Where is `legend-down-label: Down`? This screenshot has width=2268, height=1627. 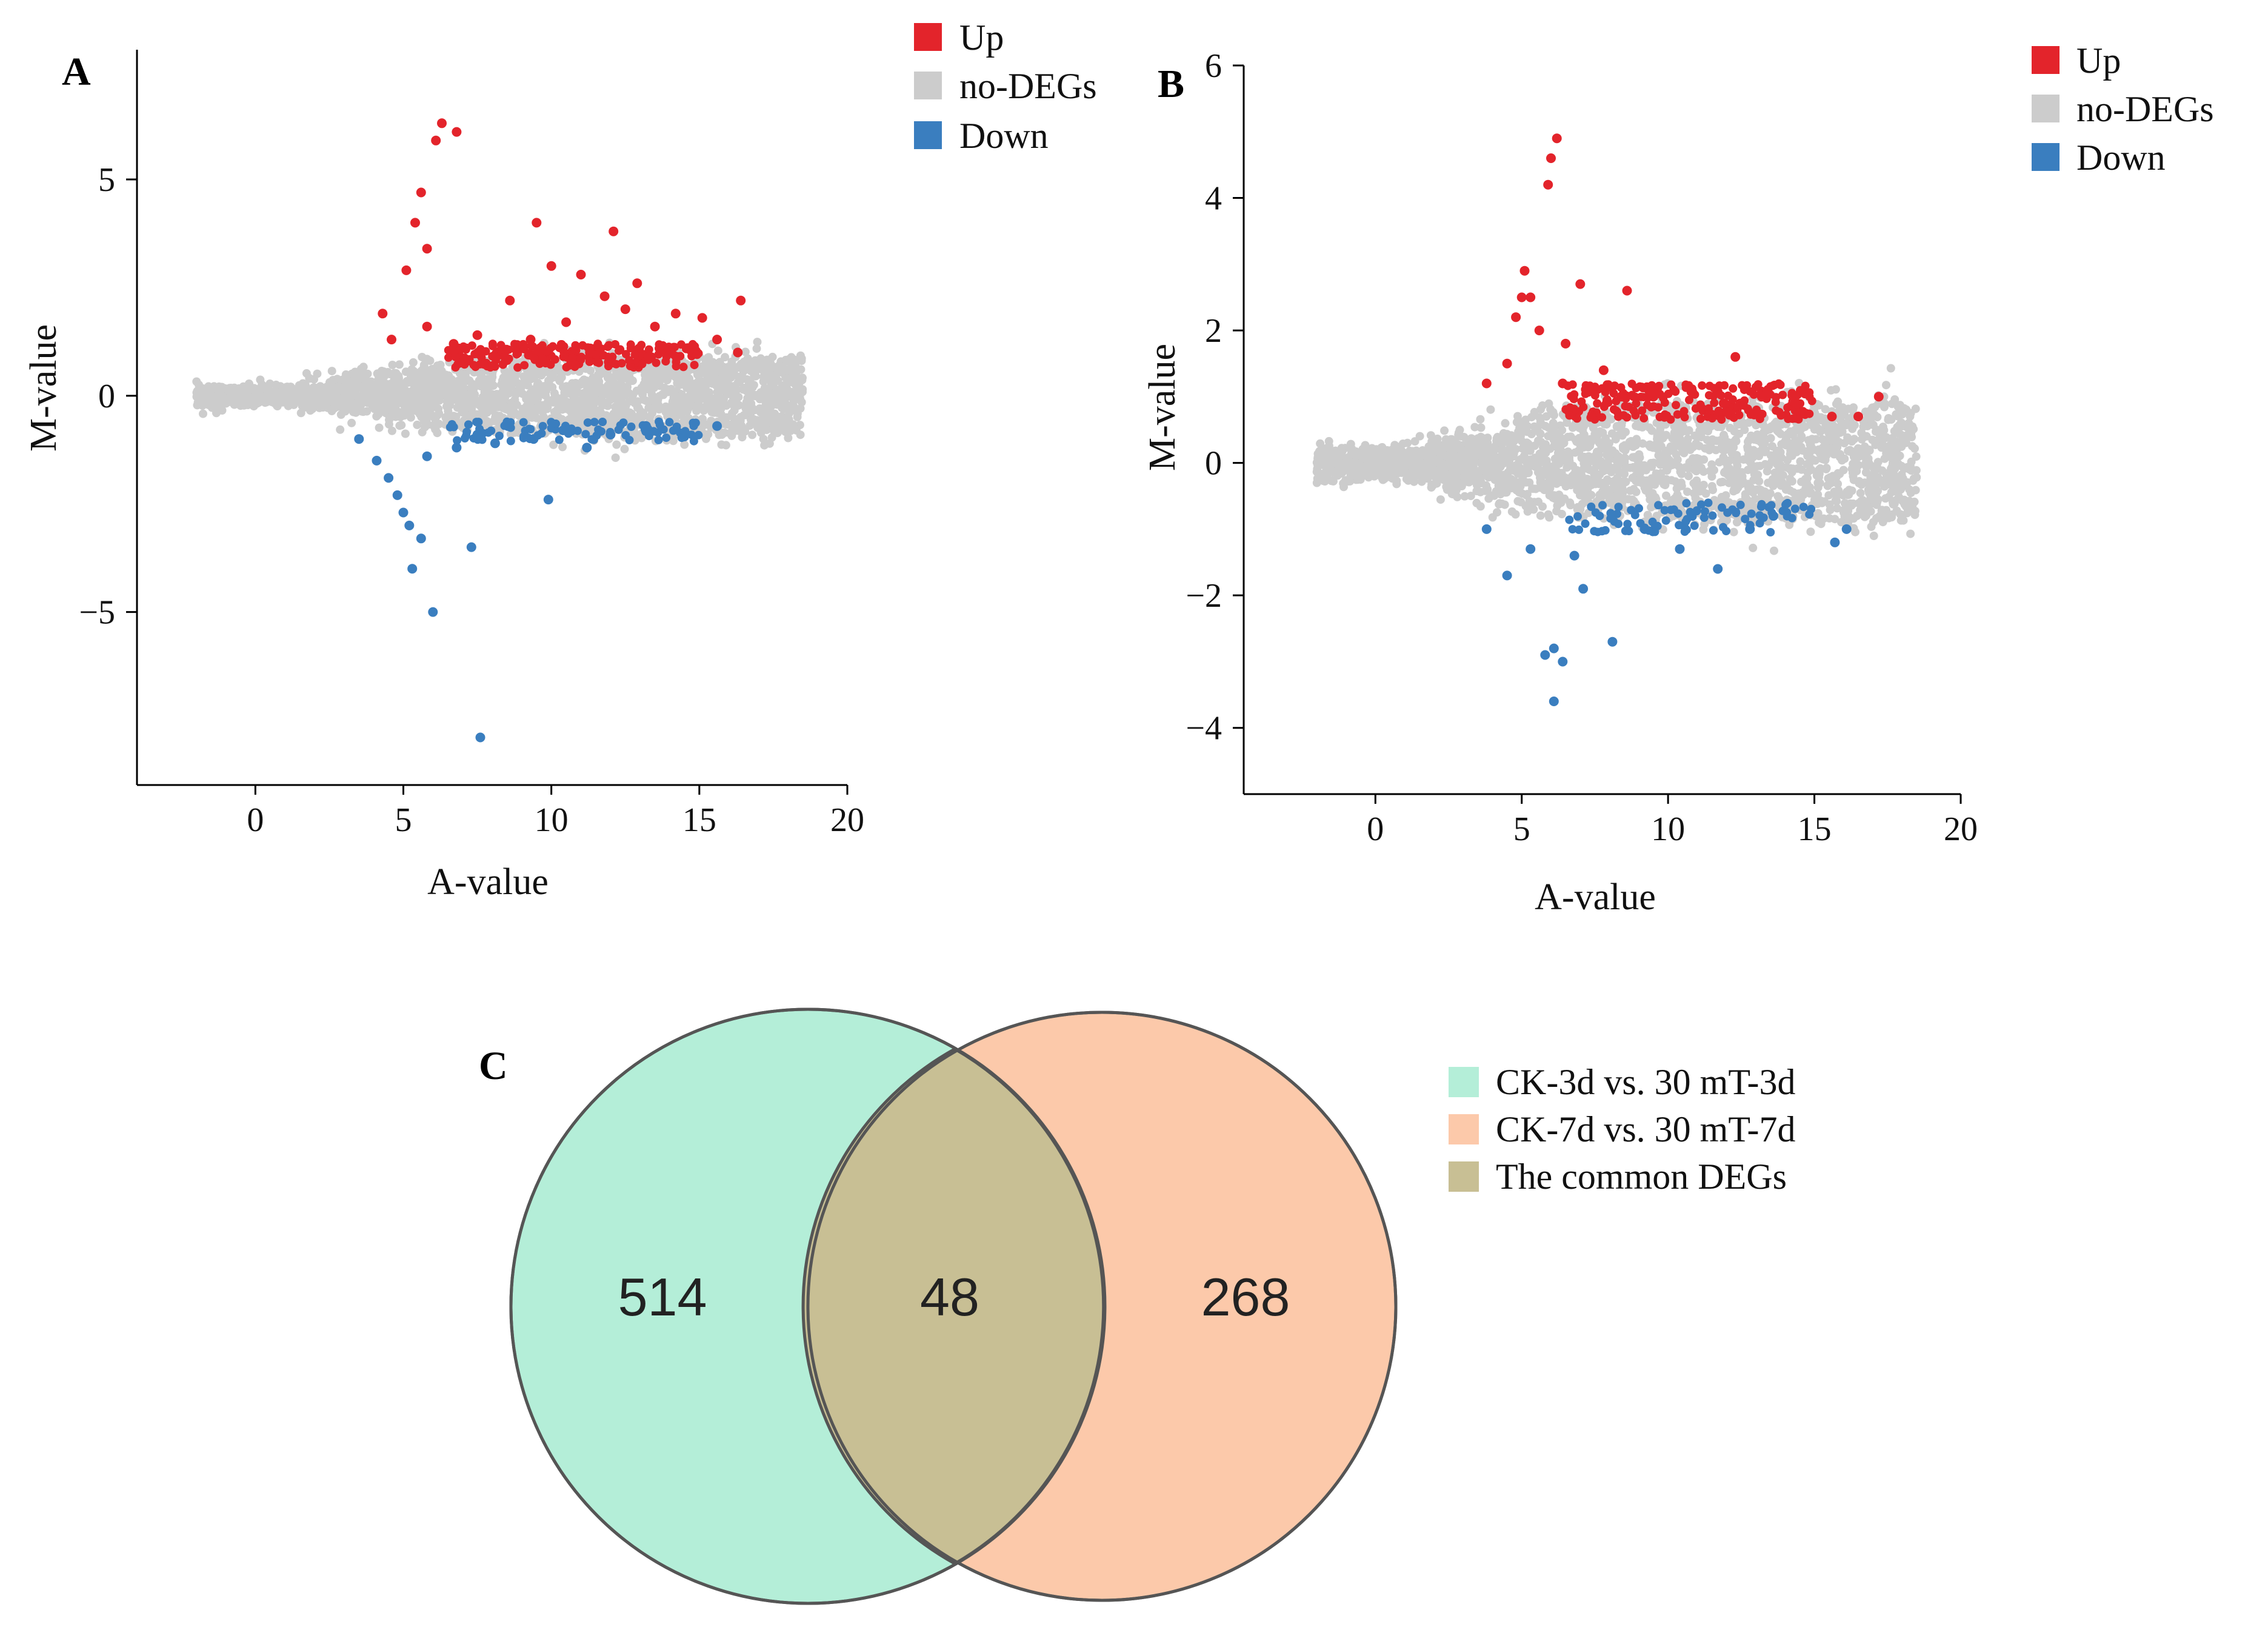
legend-down-label: Down is located at coordinates (1004, 136).